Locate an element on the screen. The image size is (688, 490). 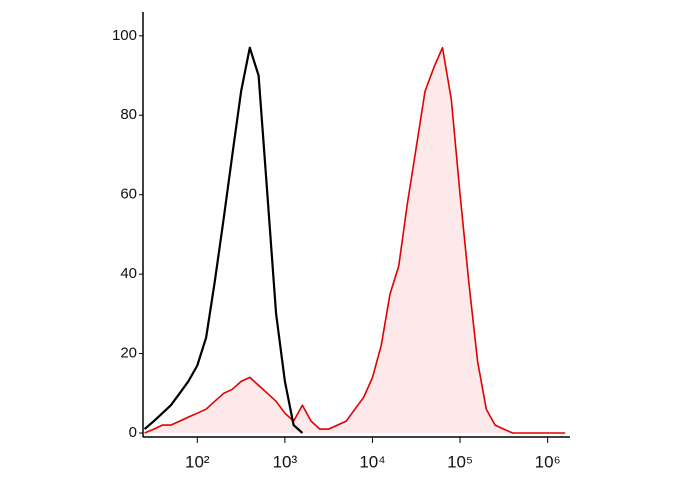
y-tick-label: 80 is located at coordinates (128, 114).